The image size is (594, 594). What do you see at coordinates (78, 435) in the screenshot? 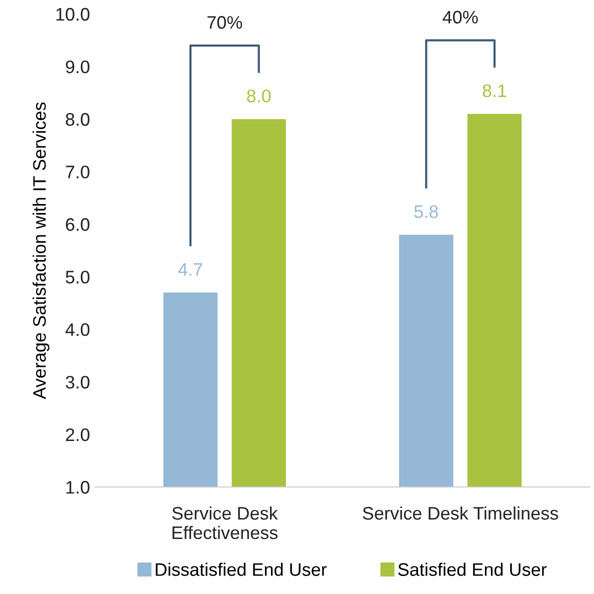
I see `y-tick-label: 2.0` at bounding box center [78, 435].